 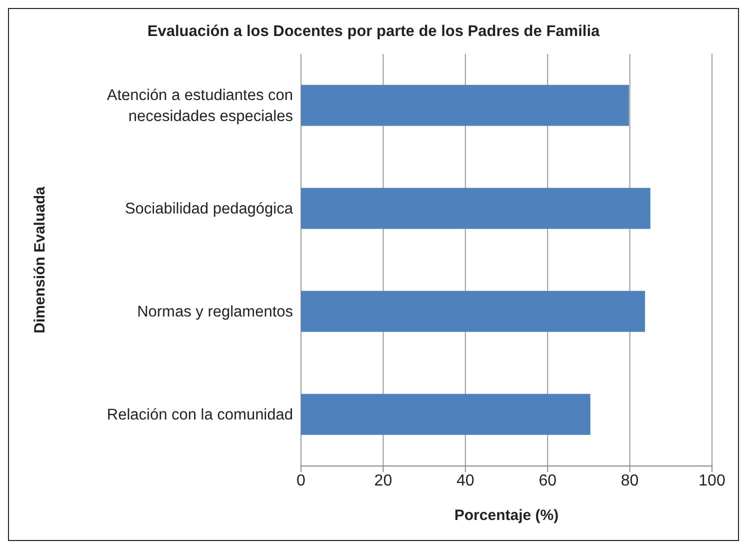 What do you see at coordinates (373, 32) in the screenshot?
I see `chart-title: Evaluación a los Docentes por parte de los Padres de Familia` at bounding box center [373, 32].